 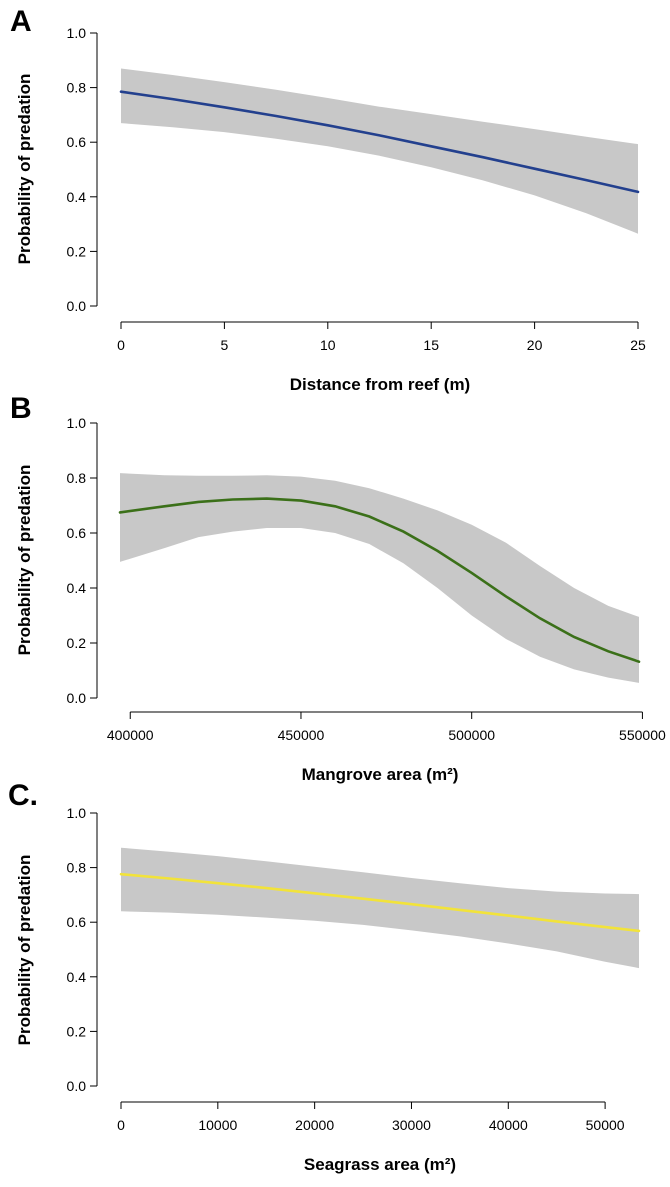 I want to click on x-tick-label: 500000, so click(x=471, y=735).